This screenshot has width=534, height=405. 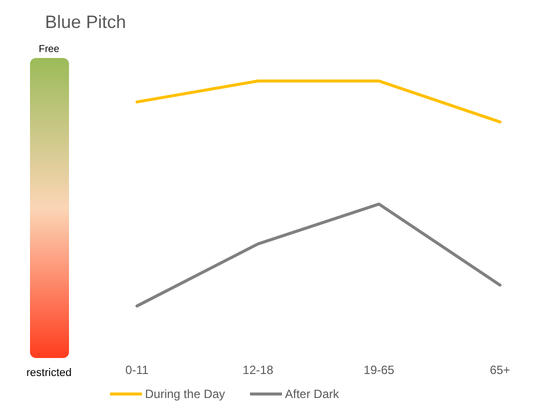 I want to click on legend-label: After Dark, so click(x=312, y=394).